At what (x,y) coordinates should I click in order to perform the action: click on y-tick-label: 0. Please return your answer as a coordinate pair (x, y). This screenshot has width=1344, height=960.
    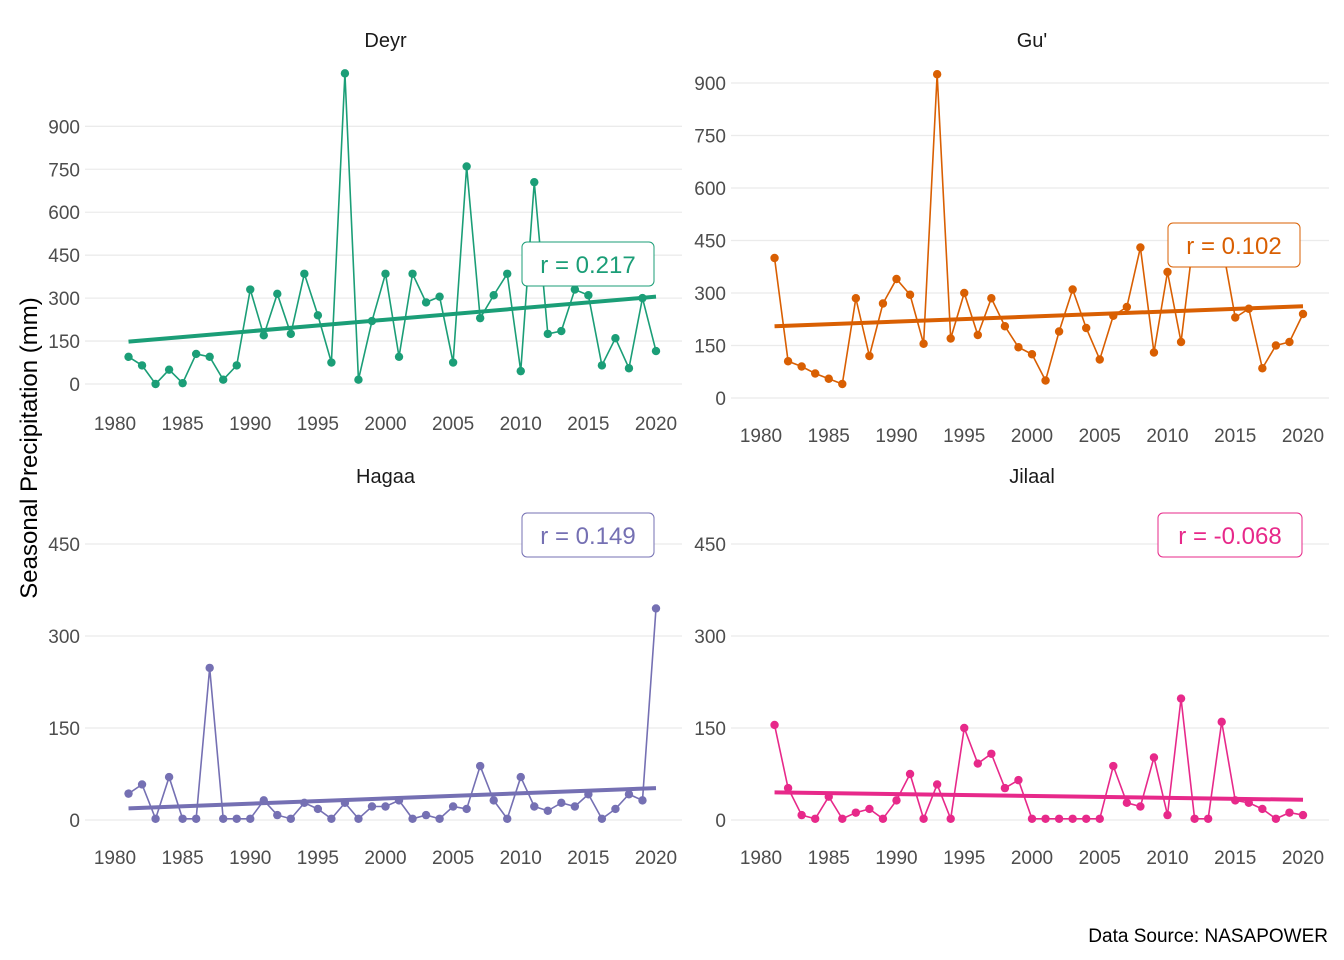
    Looking at the image, I should click on (74, 821).